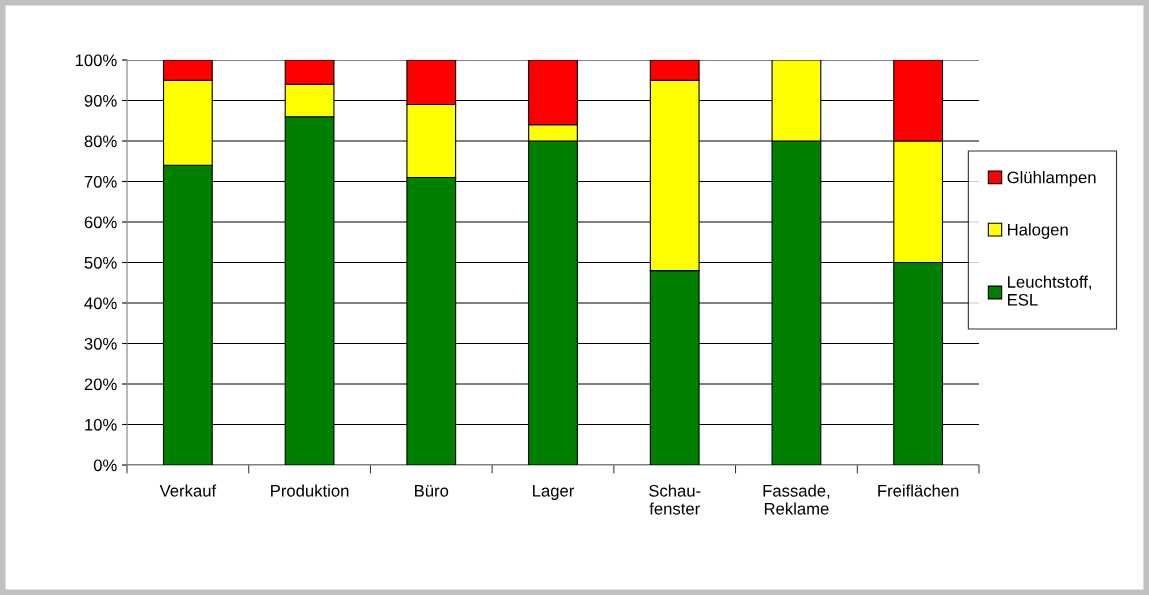  I want to click on y-tick-label: 50%, so click(100, 262).